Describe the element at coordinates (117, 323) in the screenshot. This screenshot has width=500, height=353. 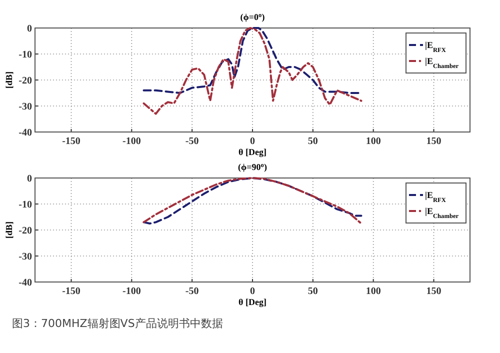
I see `caption: 图3：700MHZ辐射图VS产品说明书中数据` at that location.